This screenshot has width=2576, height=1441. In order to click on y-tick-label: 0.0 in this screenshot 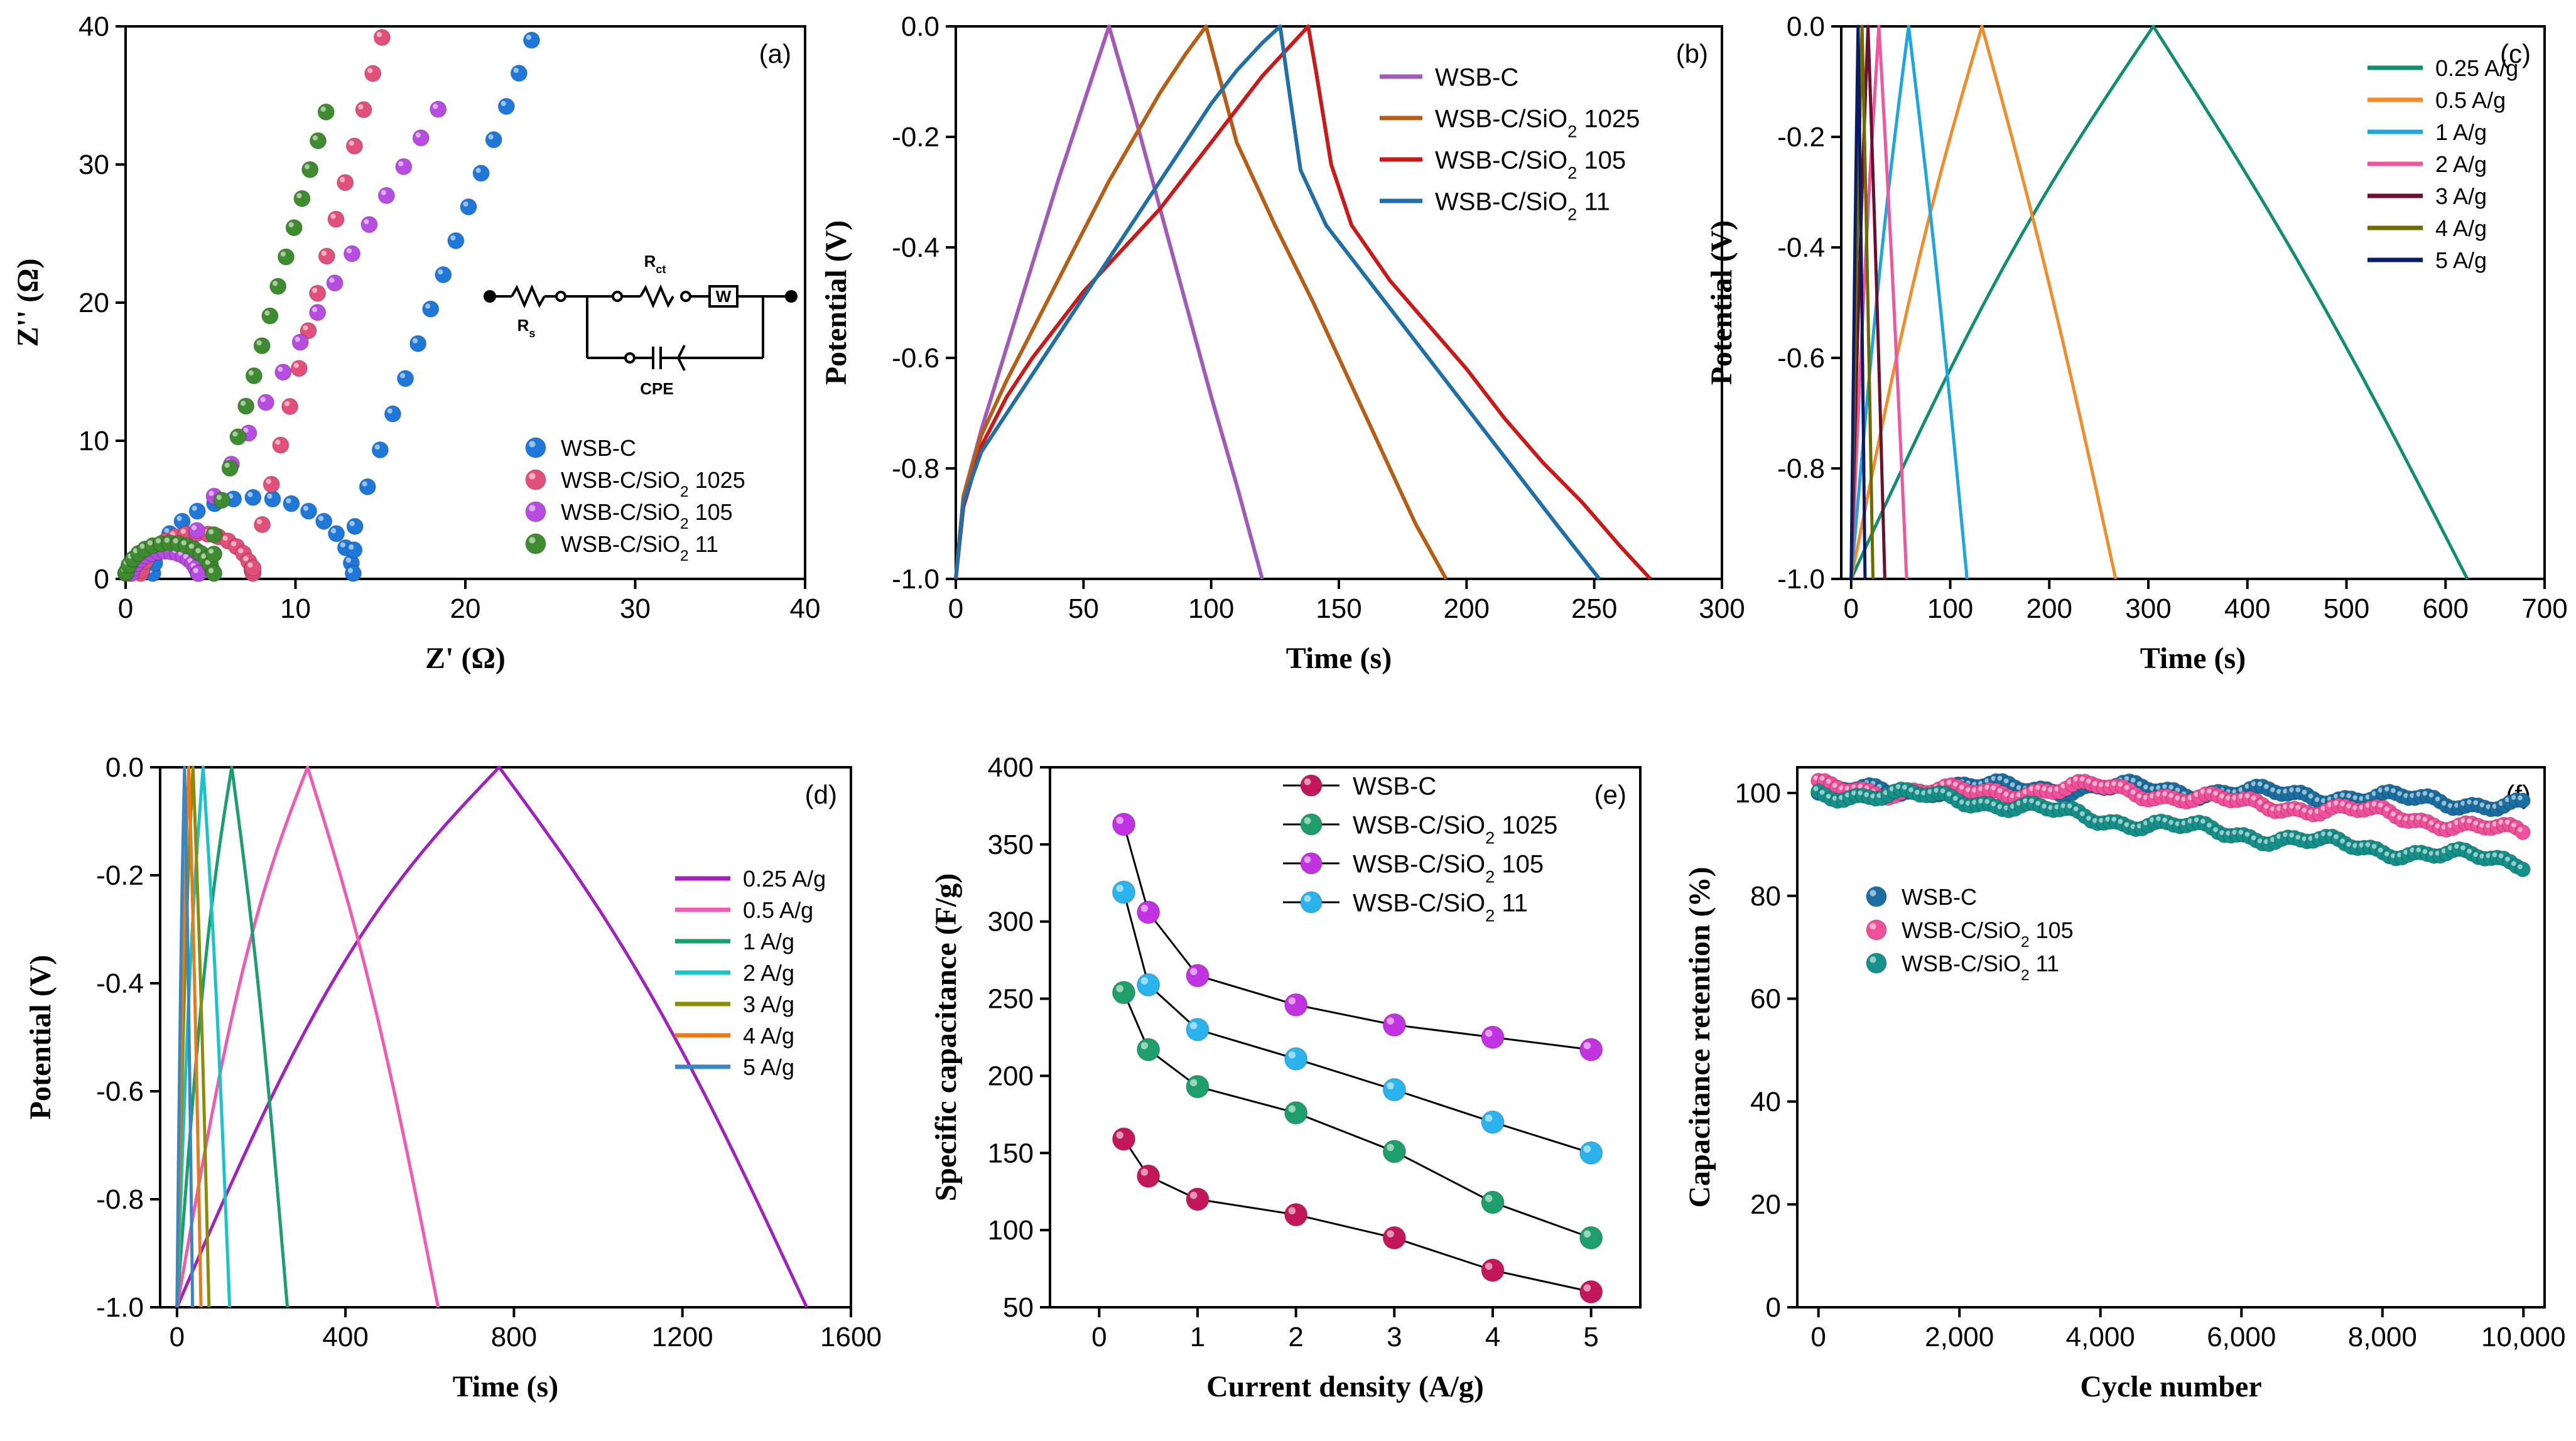, I will do `click(125, 767)`.